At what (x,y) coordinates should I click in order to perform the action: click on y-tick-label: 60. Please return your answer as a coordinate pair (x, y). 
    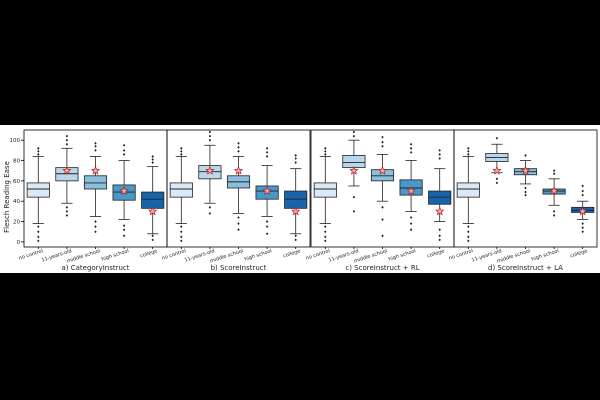
    Looking at the image, I should click on (16, 182).